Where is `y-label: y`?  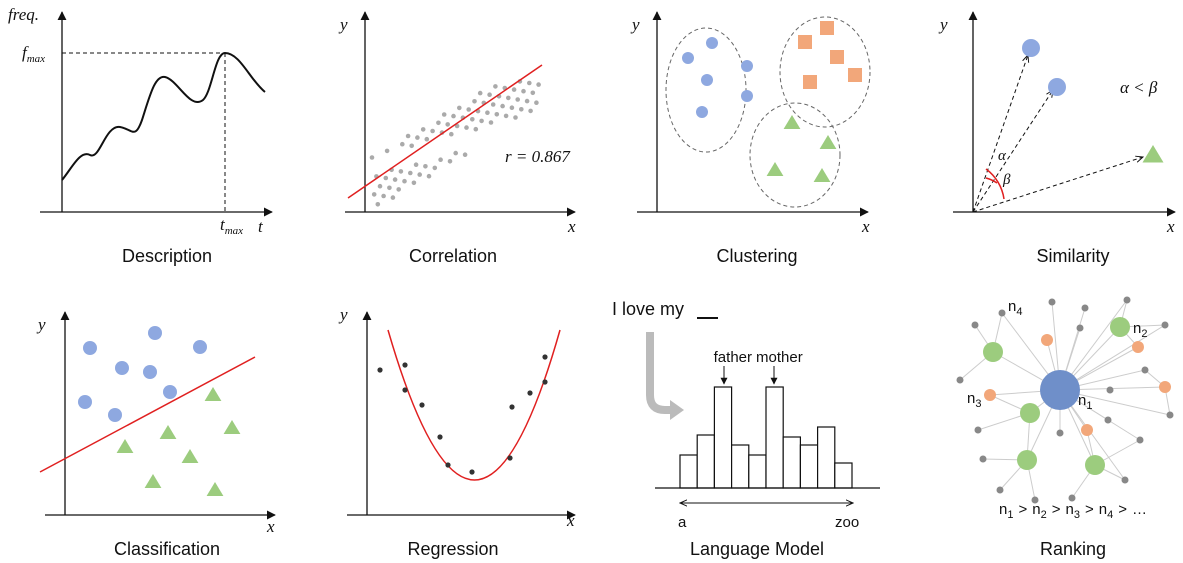
y-label: y is located at coordinates (41, 324).